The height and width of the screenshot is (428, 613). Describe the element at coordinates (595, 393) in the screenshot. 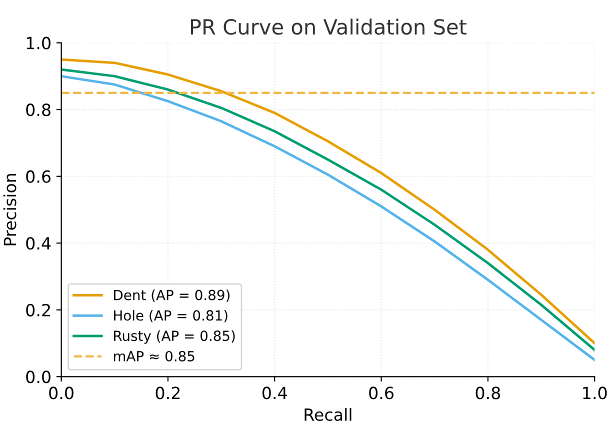

I see `x-tick-label: 1.0` at that location.